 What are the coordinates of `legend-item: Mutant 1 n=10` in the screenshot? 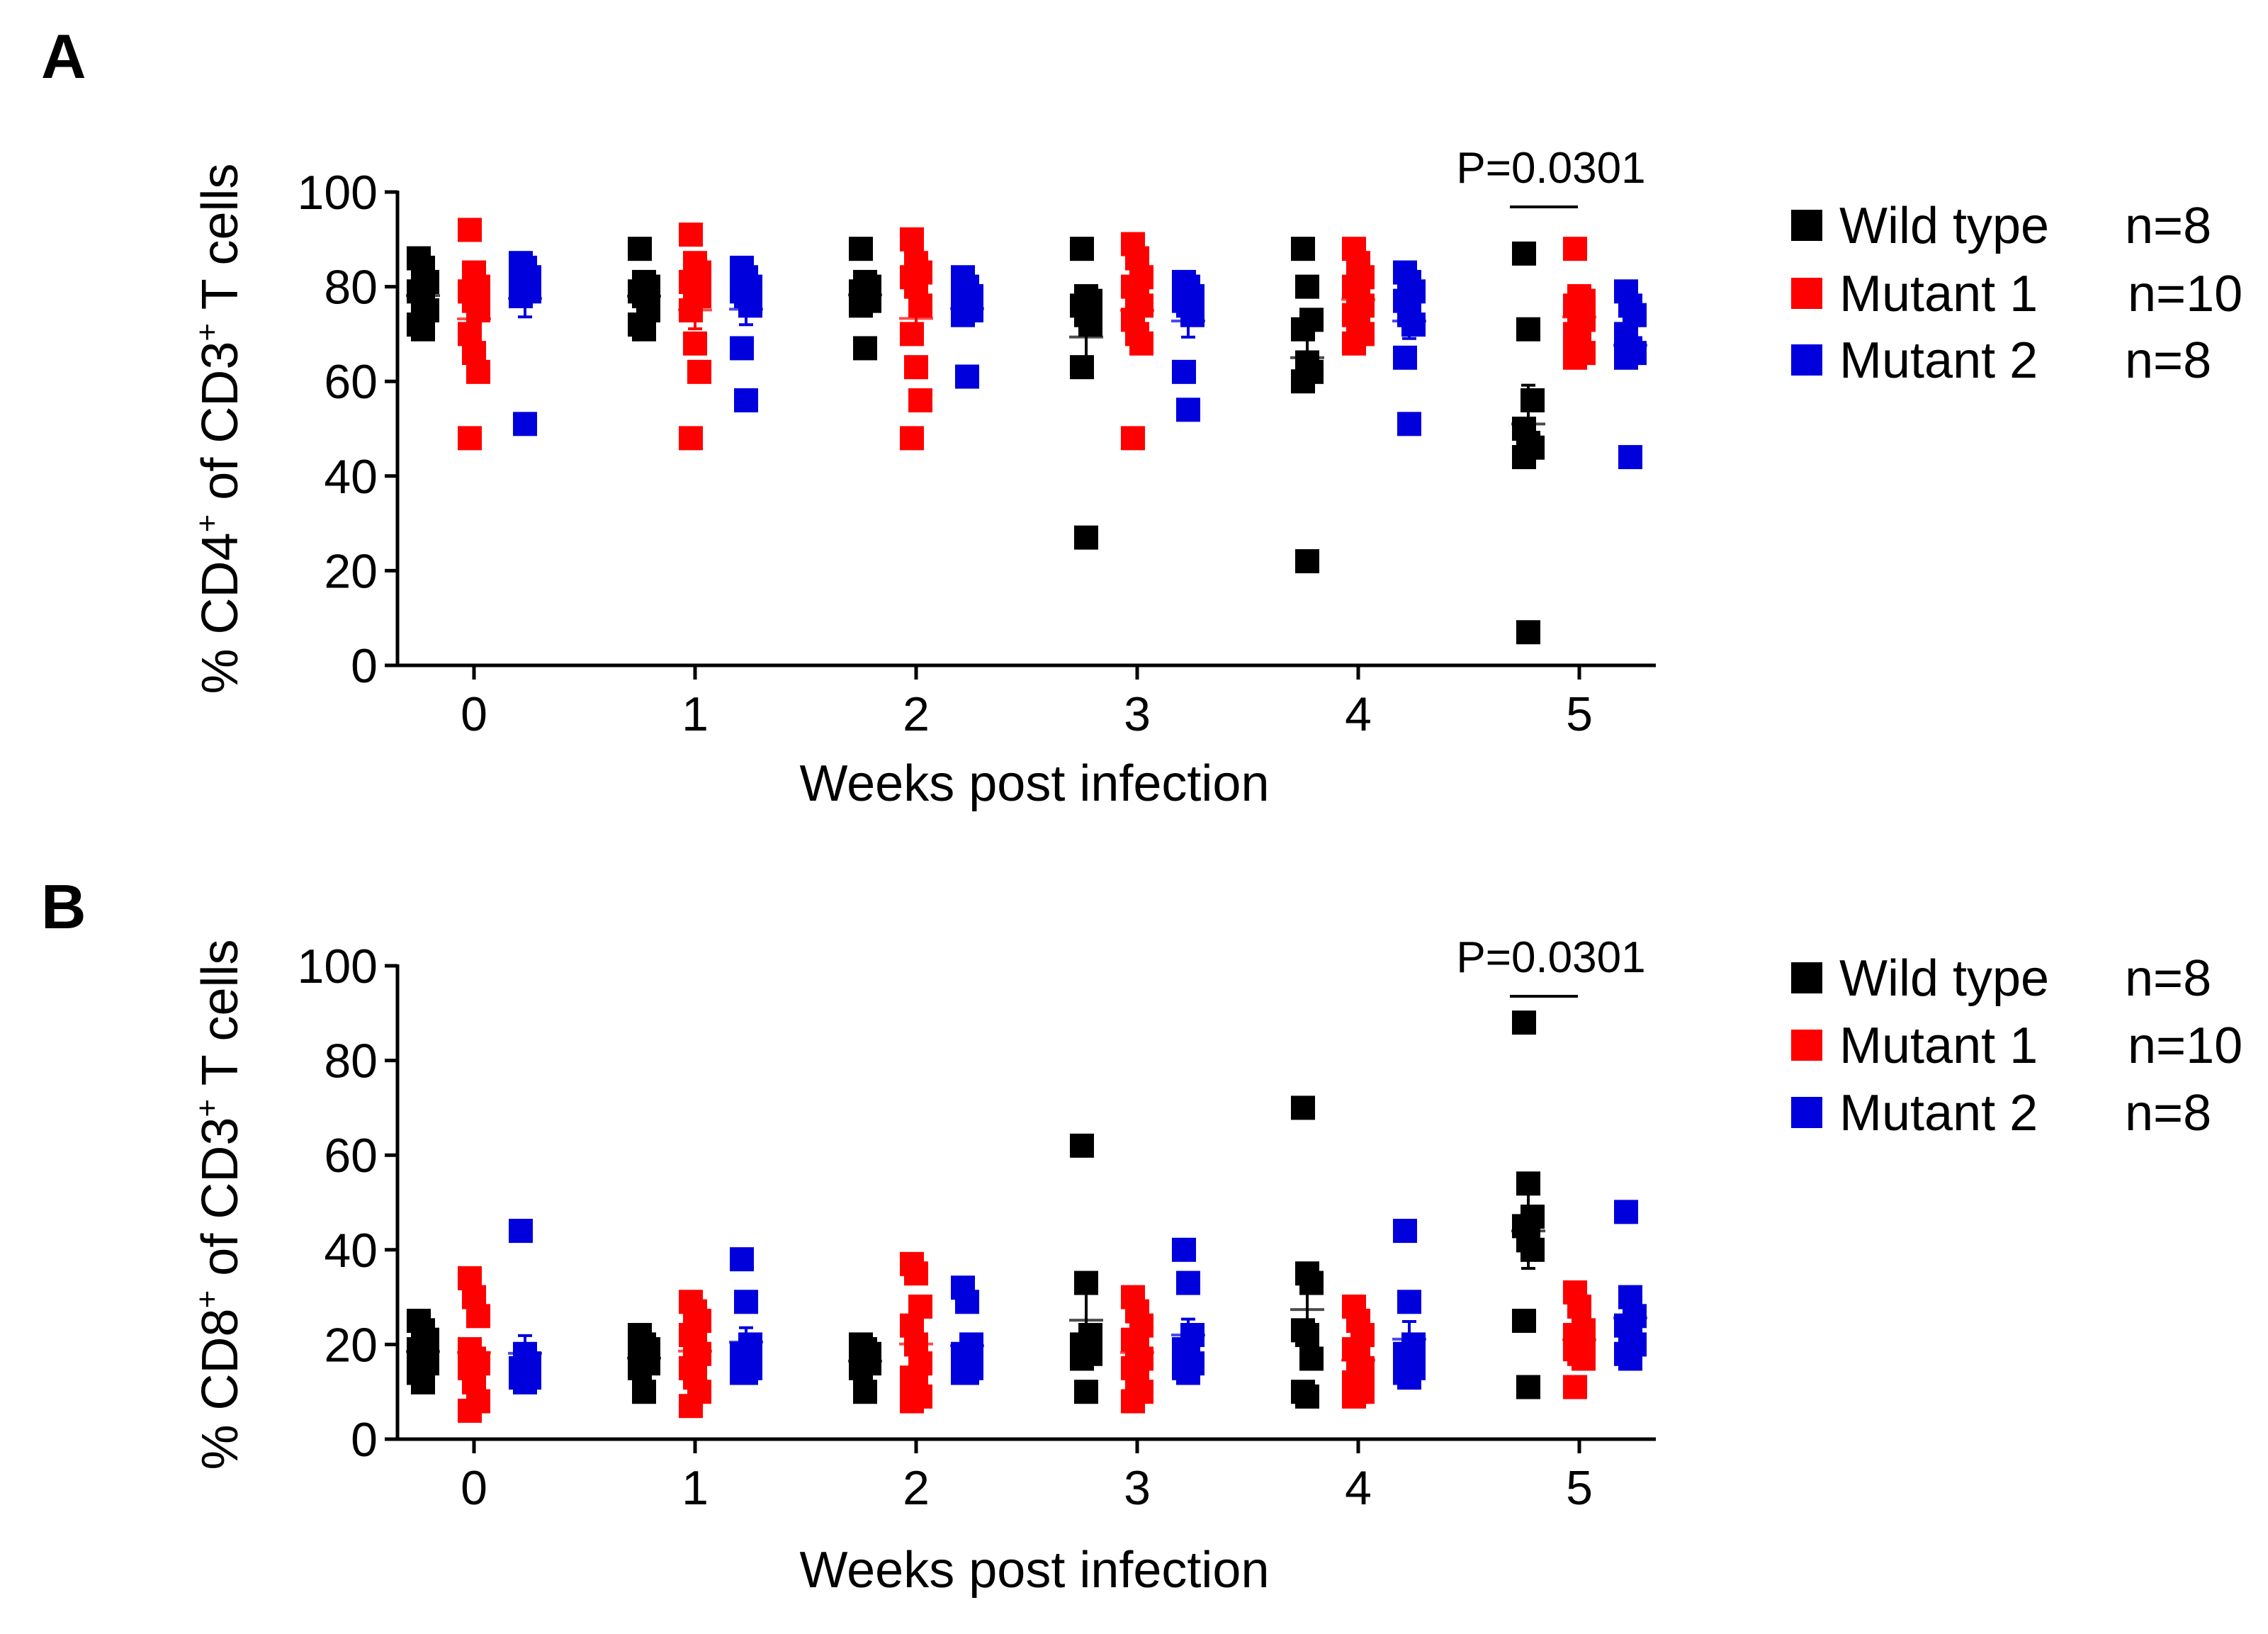 It's located at (2016, 294).